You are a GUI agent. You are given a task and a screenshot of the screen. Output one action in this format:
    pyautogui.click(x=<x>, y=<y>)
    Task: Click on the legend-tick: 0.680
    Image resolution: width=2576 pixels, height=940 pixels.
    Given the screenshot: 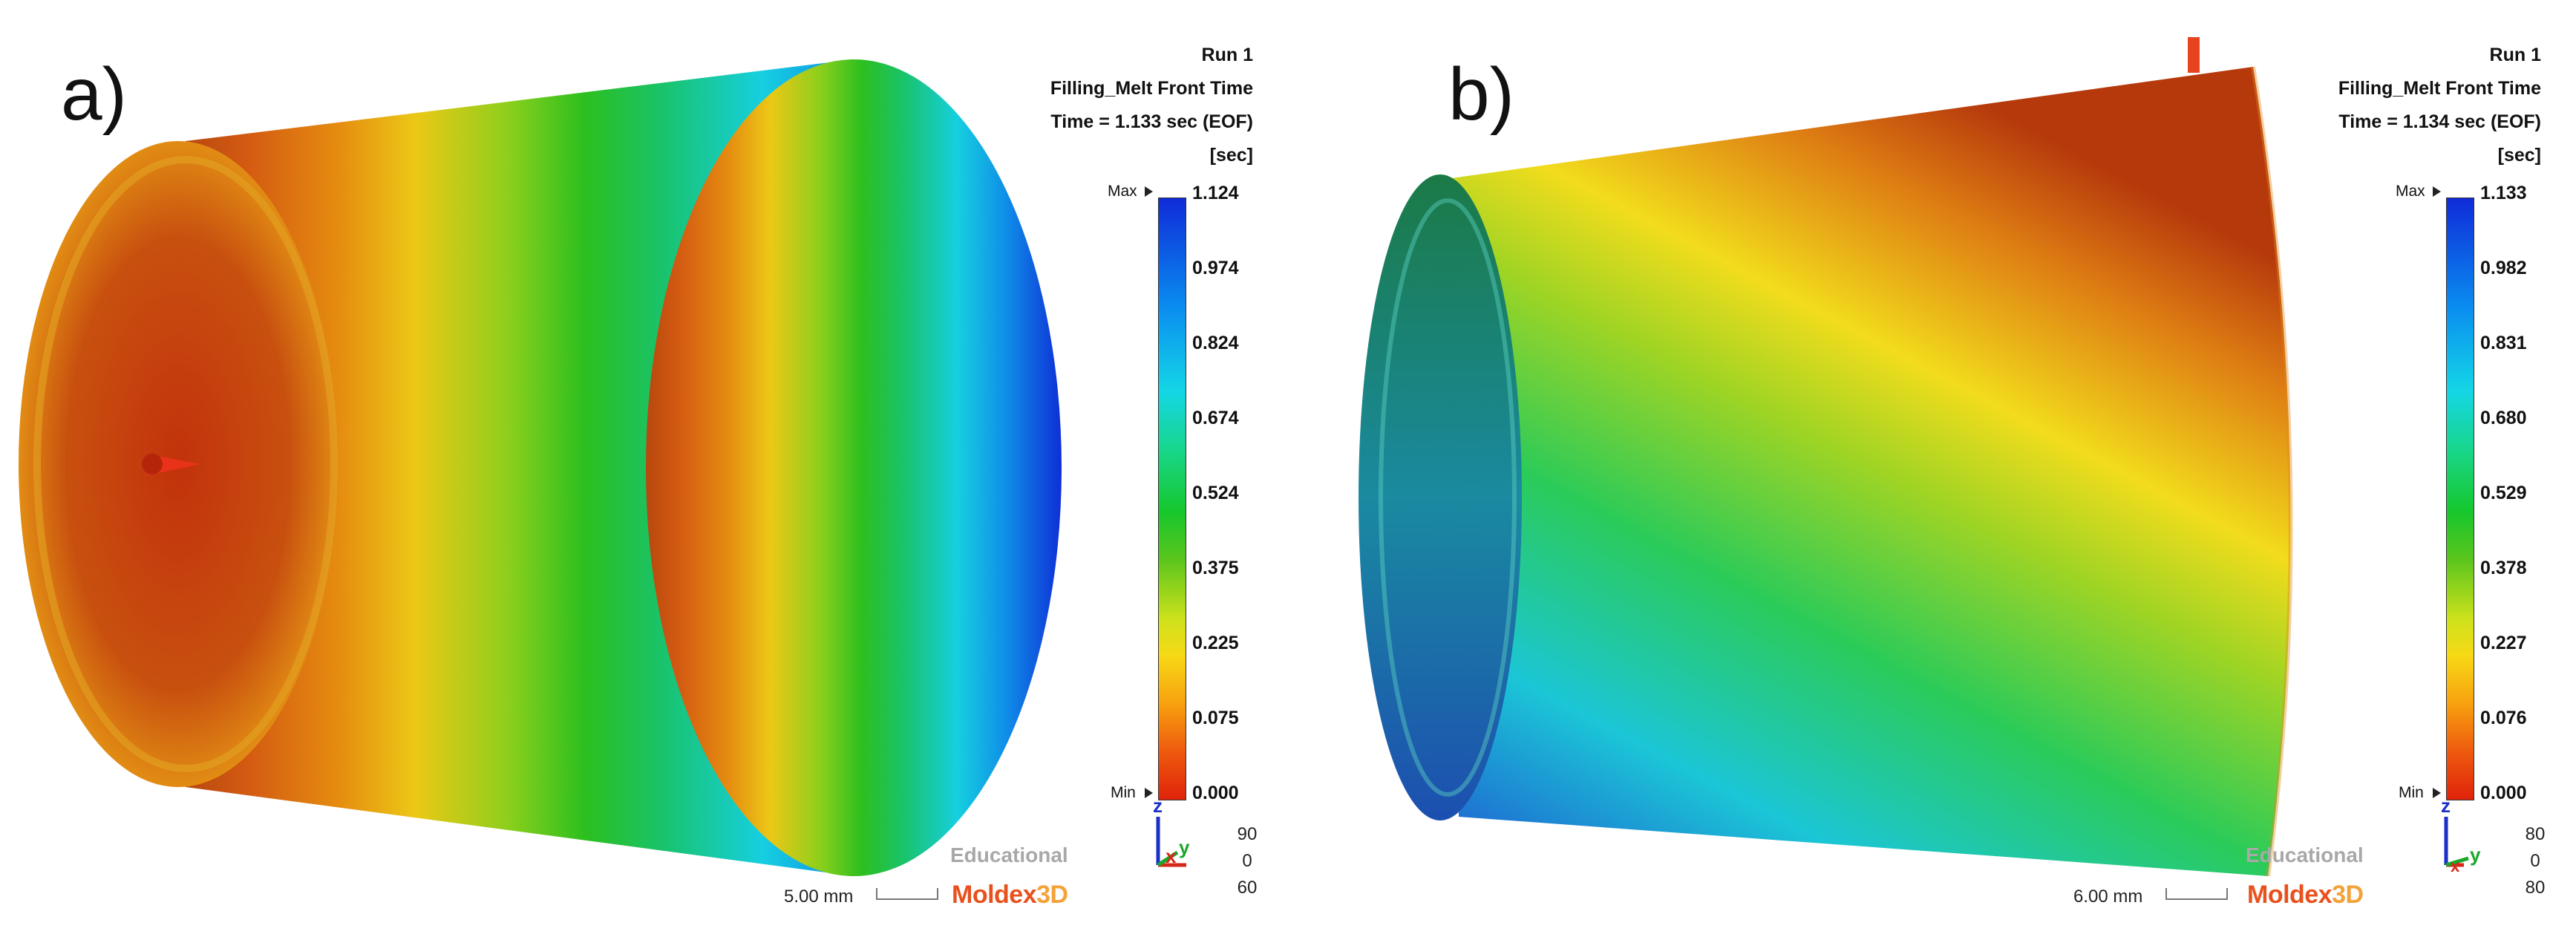 What is the action you would take?
    pyautogui.click(x=2503, y=418)
    